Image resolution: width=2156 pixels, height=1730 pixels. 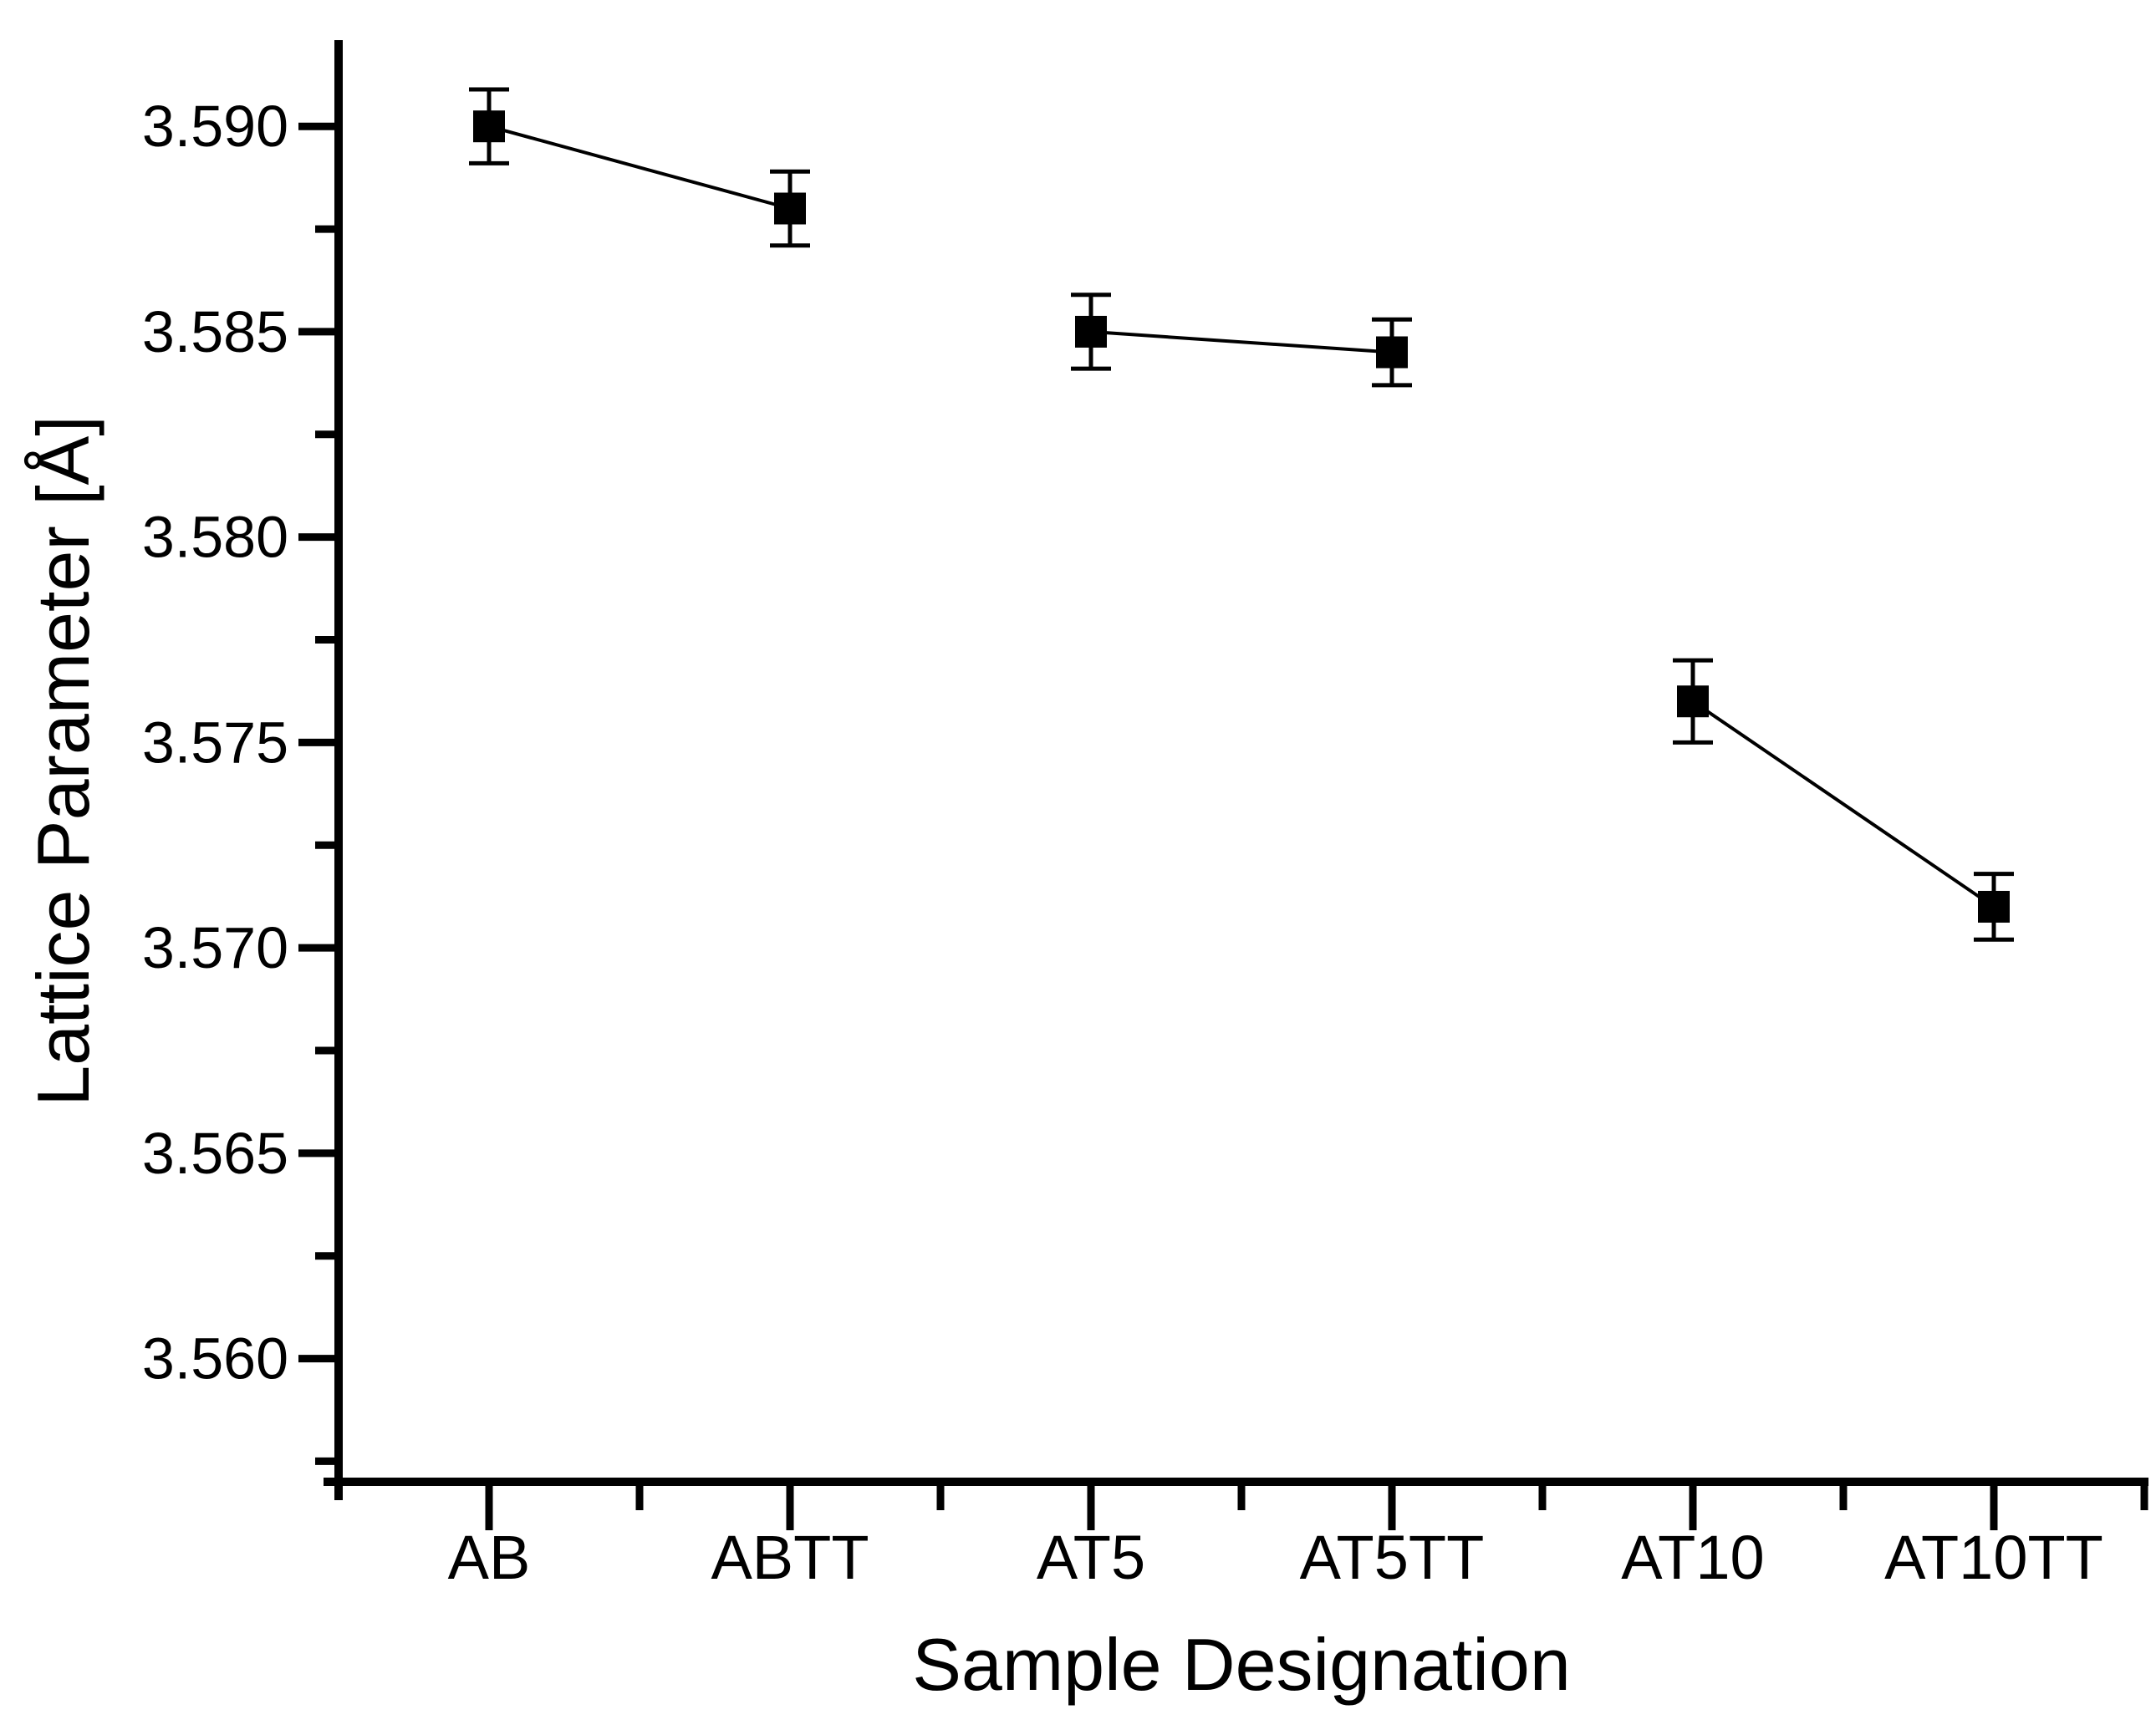 I want to click on x-category-label: AT10TT, so click(x=1993, y=1557).